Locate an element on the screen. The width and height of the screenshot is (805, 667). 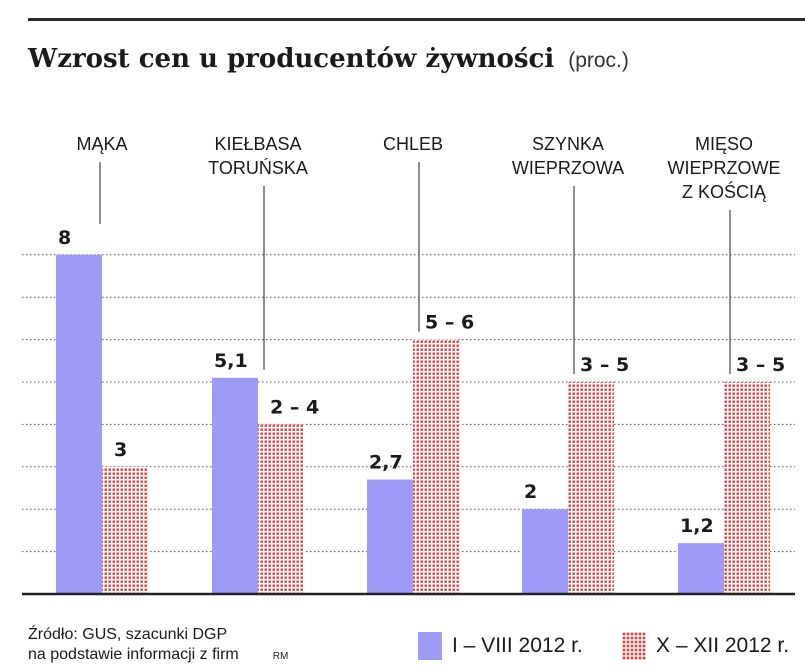
legend-label-series-2: X – XII 2012 r. is located at coordinates (723, 645).